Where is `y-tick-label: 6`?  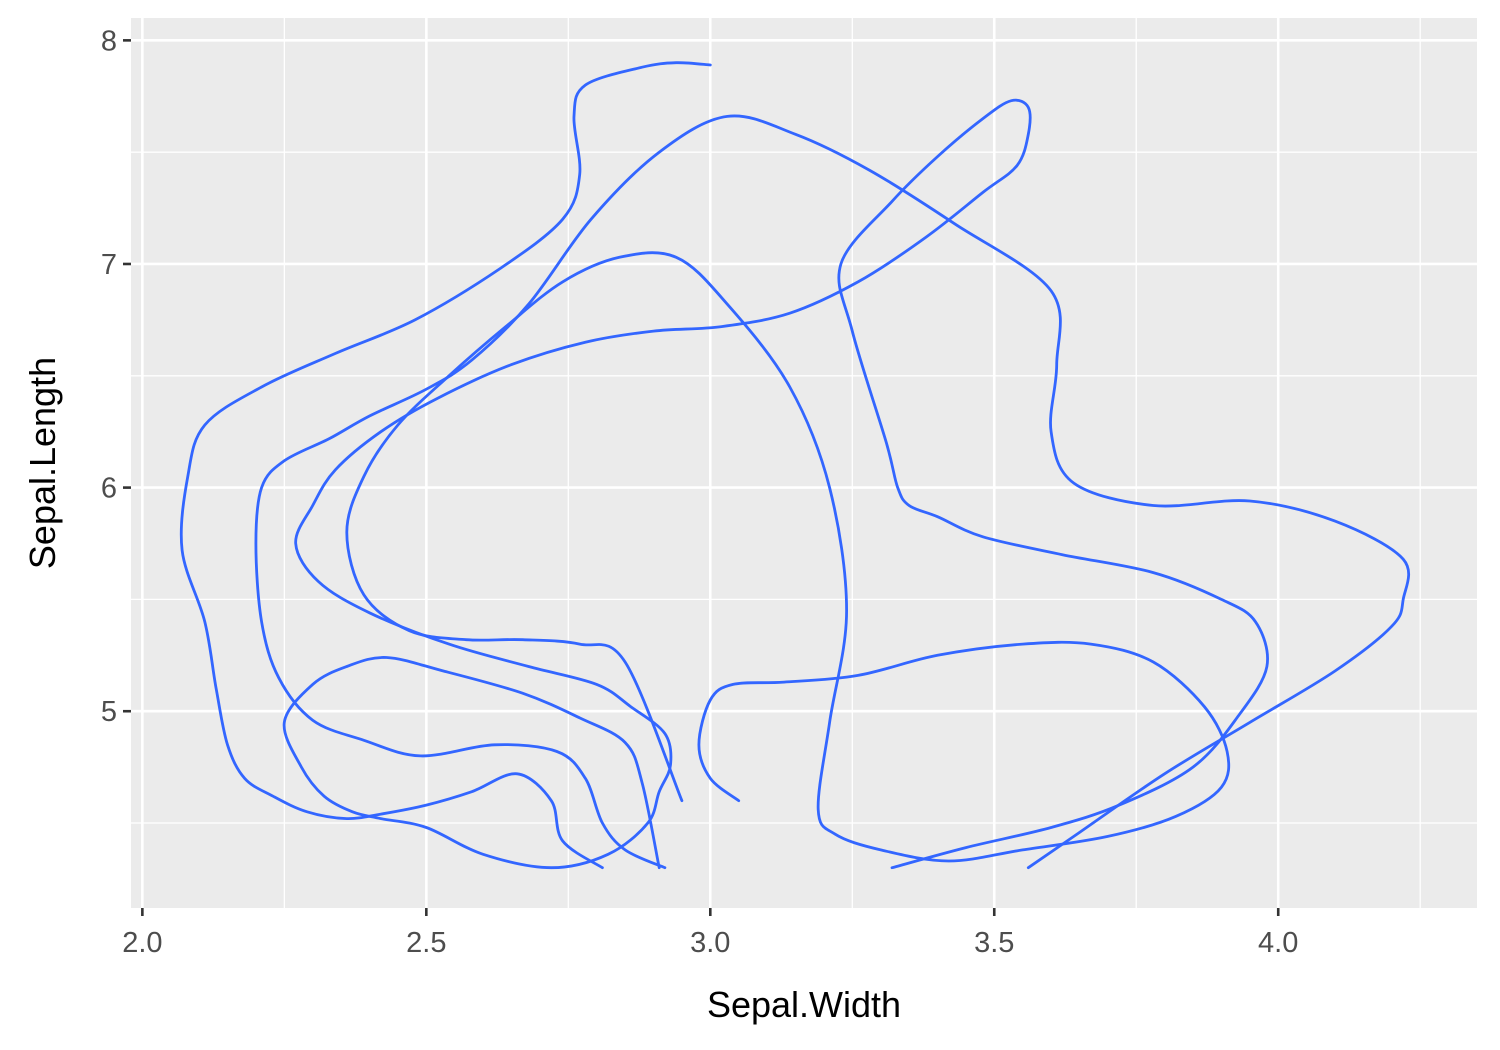 y-tick-label: 6 is located at coordinates (109, 489).